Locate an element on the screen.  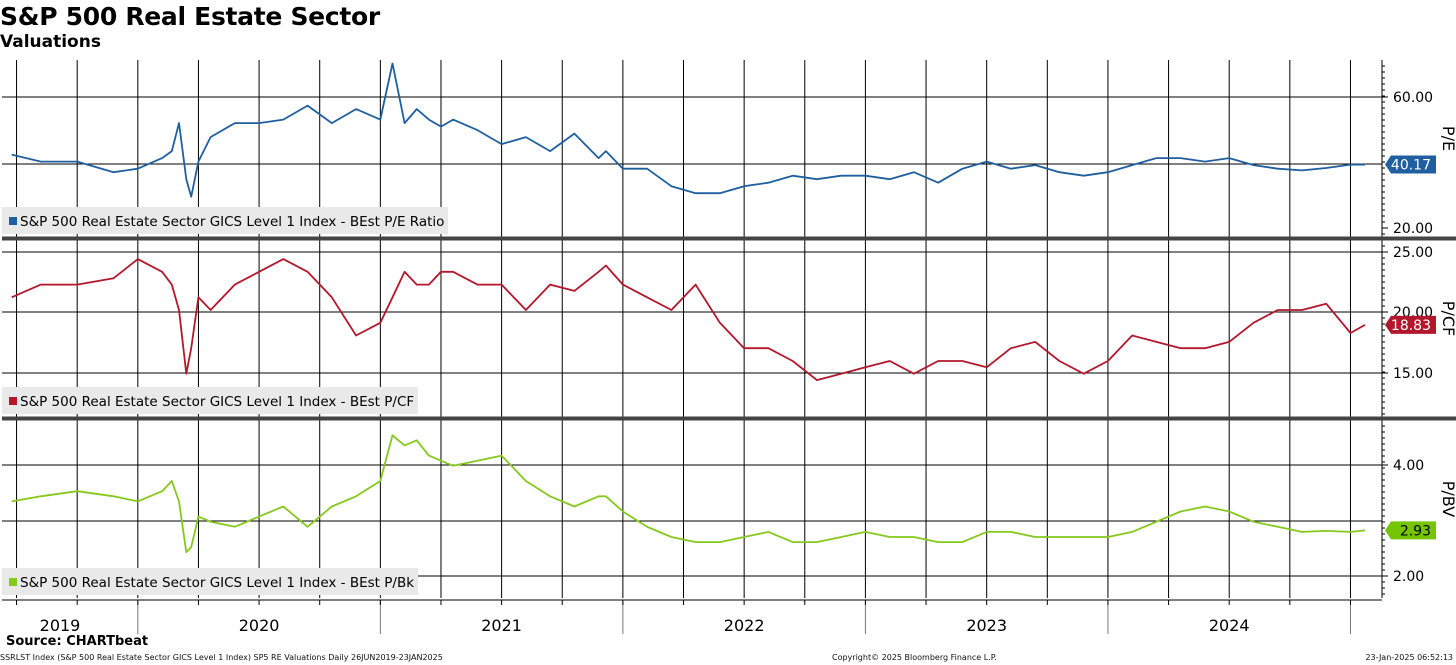
x-tick-label-2023: 2023 is located at coordinates (986, 625).